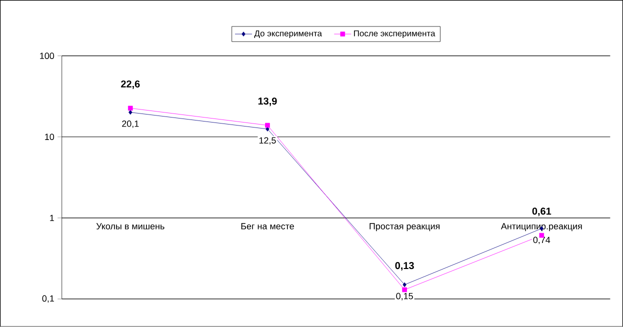  What do you see at coordinates (267, 141) in the screenshot?
I see `data-label: 12,5` at bounding box center [267, 141].